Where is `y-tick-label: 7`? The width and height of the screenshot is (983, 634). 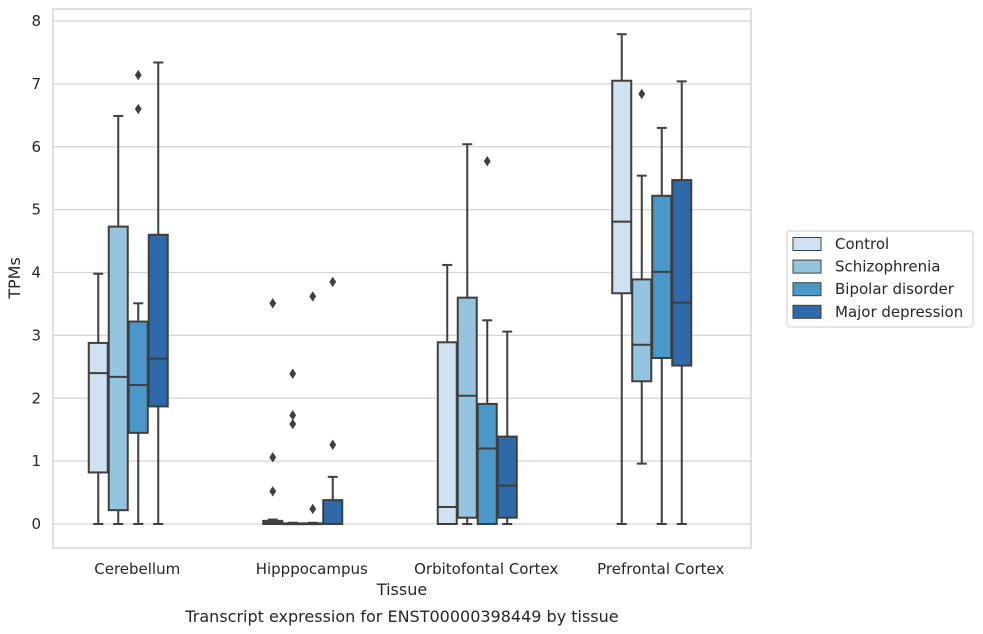 y-tick-label: 7 is located at coordinates (36, 84).